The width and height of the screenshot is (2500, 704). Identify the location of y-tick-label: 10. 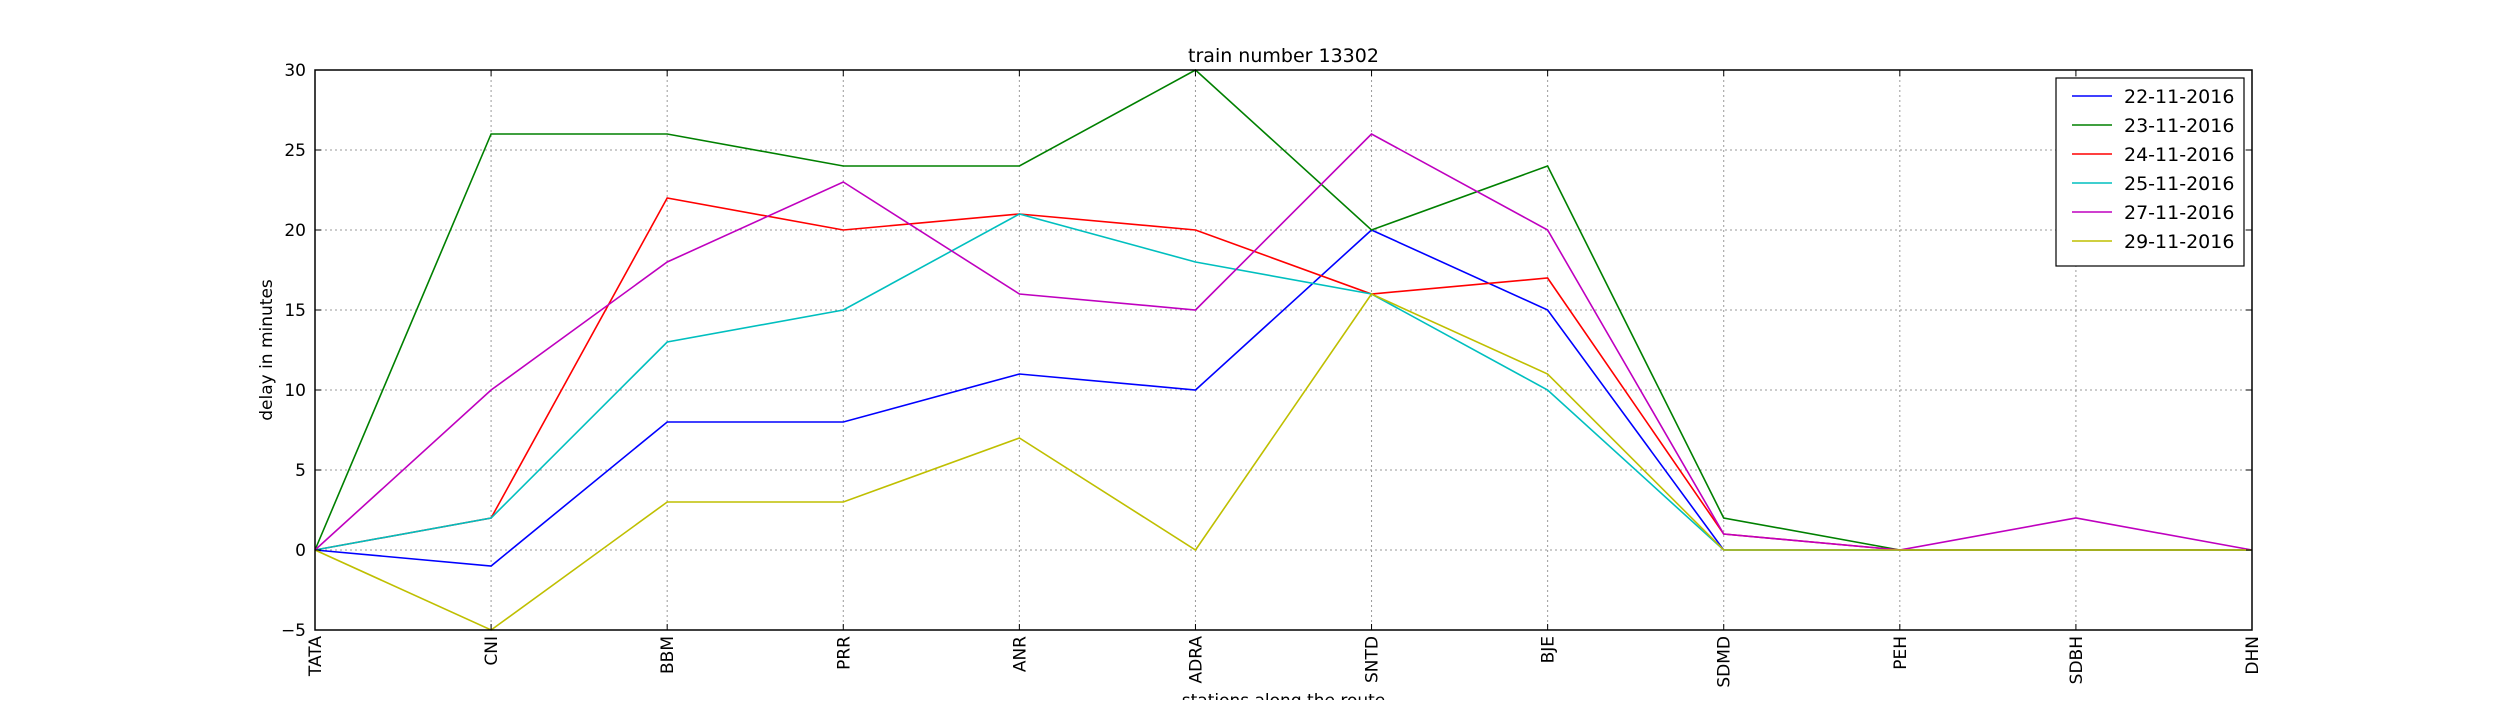
(295, 391).